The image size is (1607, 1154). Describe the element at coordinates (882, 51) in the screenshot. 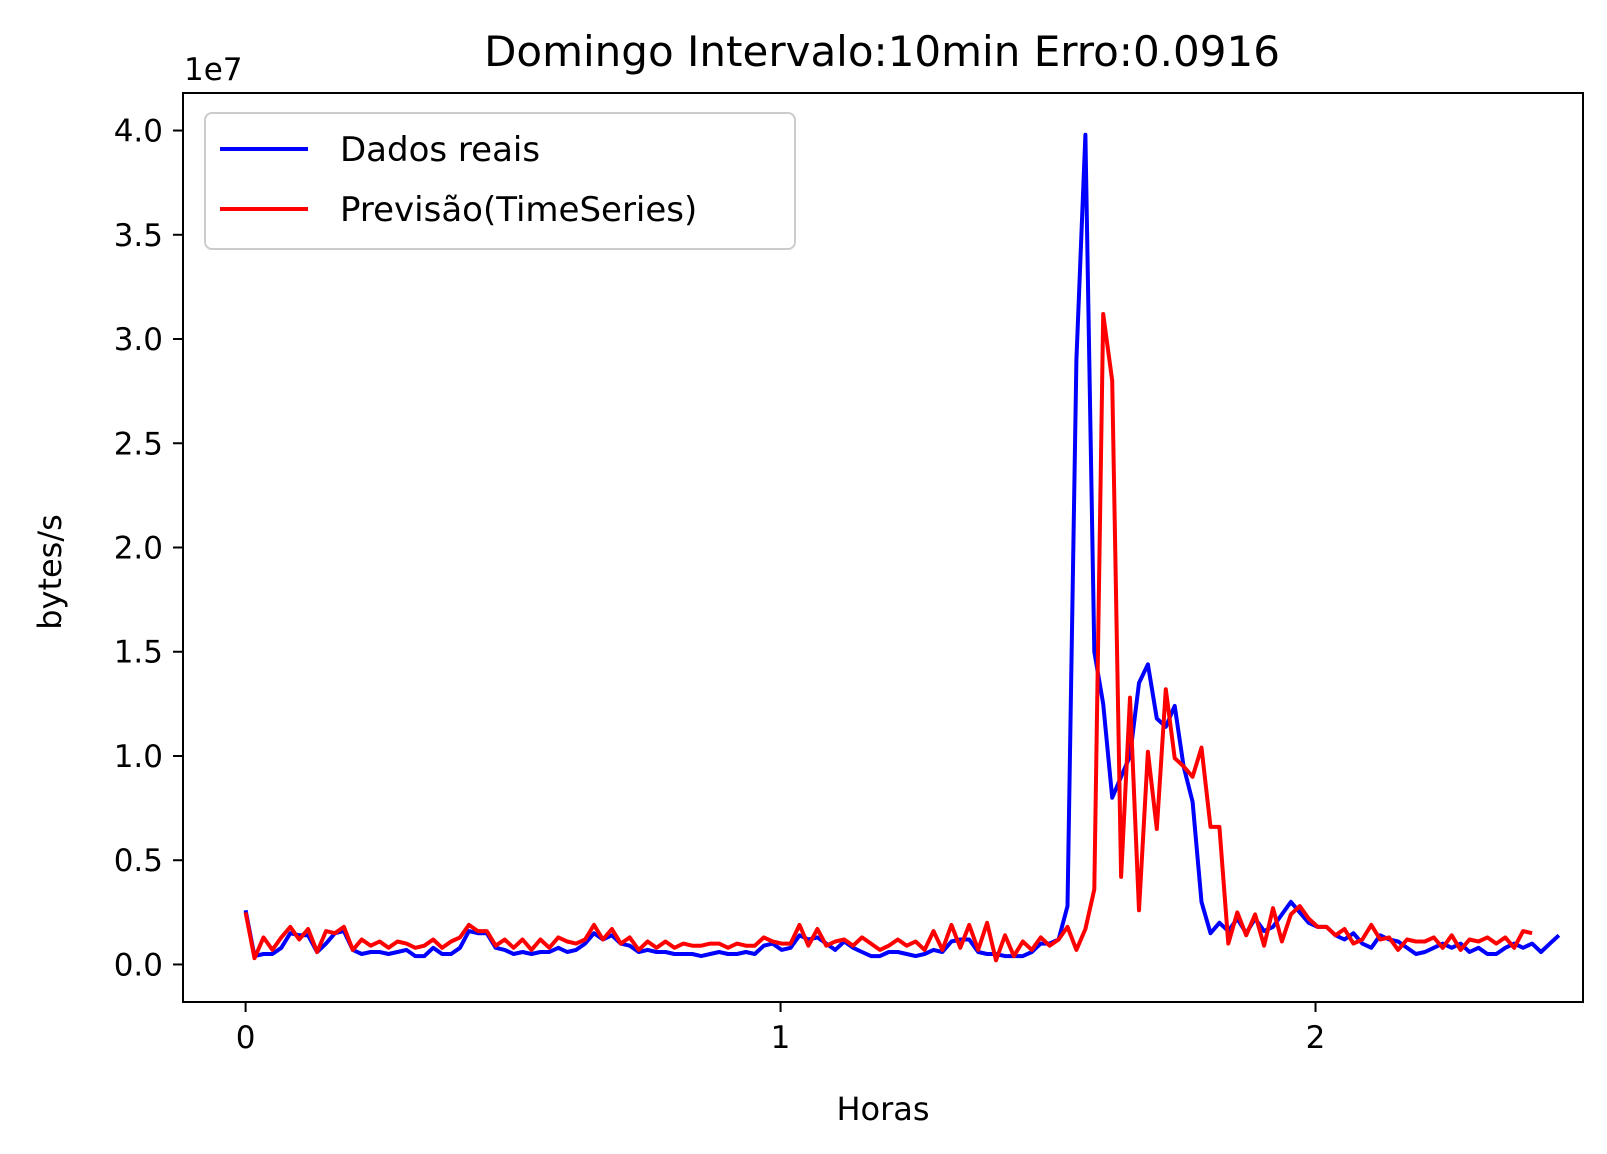

I see `chart-title: Domingo Intervalo:10min Erro:0.0916` at that location.